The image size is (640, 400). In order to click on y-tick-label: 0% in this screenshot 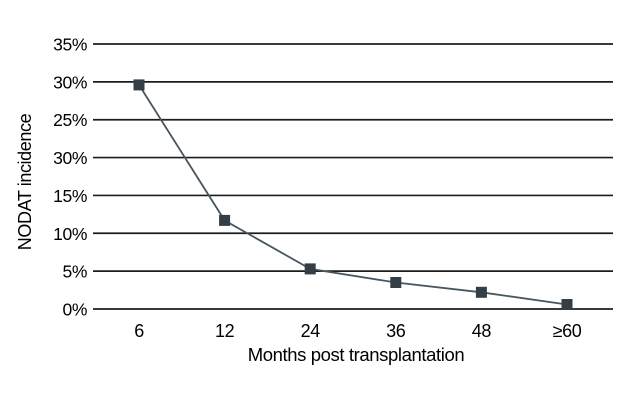, I will do `click(75, 310)`.